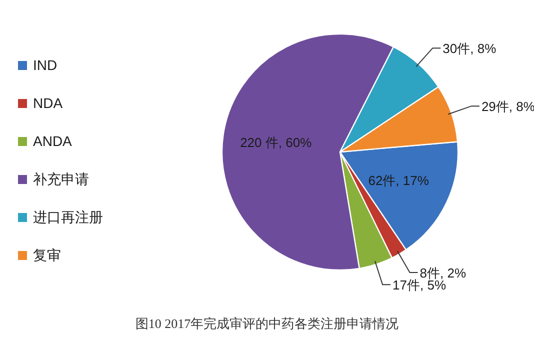  What do you see at coordinates (53, 141) in the screenshot?
I see `legend-label: ANDA` at bounding box center [53, 141].